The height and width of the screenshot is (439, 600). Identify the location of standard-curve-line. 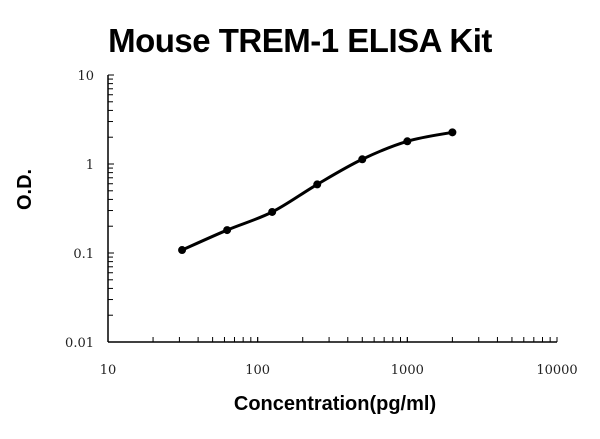
(317, 191).